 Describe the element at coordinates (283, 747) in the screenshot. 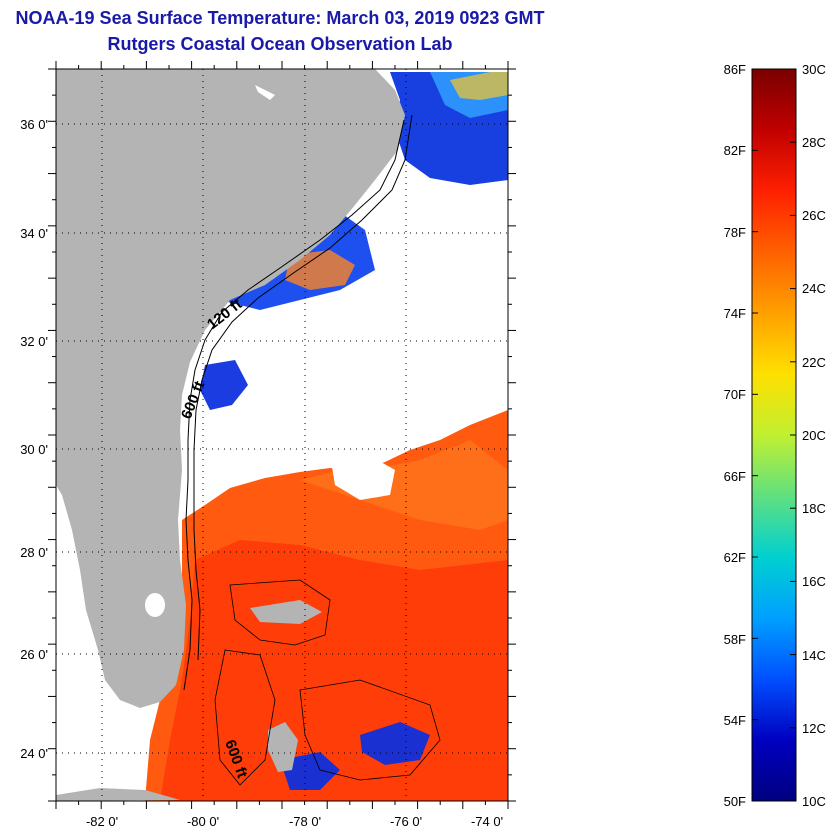

I see `land-andros-island` at that location.